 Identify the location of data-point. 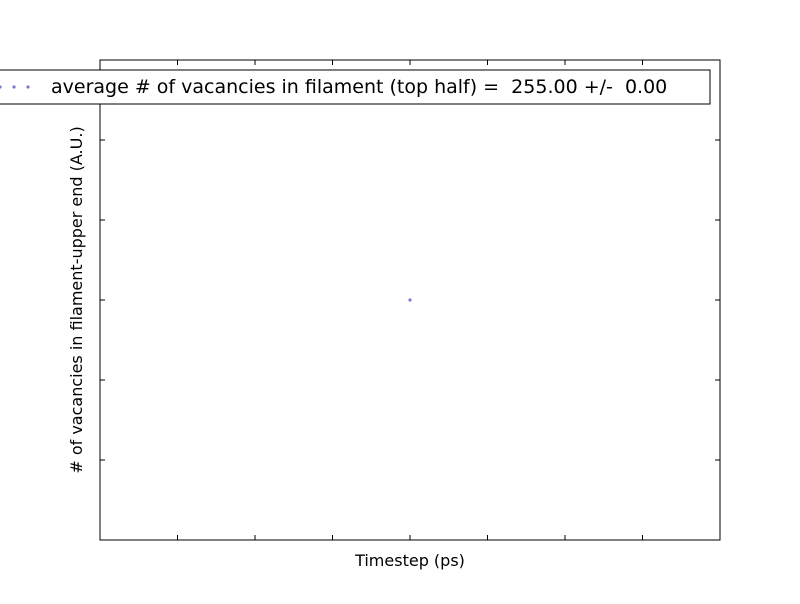
(410, 300).